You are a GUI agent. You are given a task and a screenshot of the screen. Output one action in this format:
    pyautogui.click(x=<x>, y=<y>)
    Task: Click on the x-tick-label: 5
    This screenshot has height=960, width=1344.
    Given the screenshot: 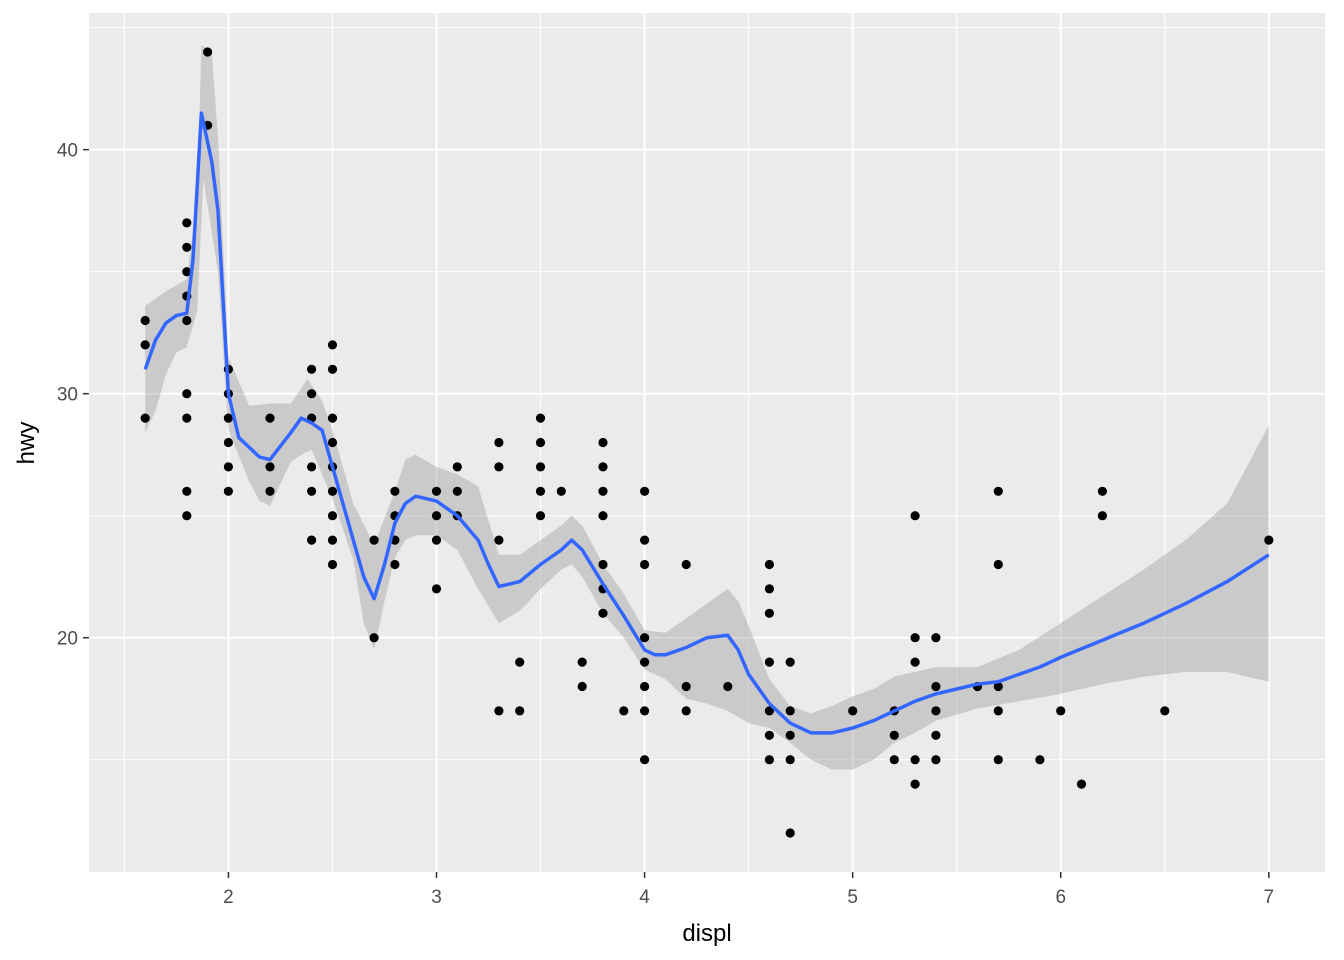 What is the action you would take?
    pyautogui.click(x=852, y=897)
    